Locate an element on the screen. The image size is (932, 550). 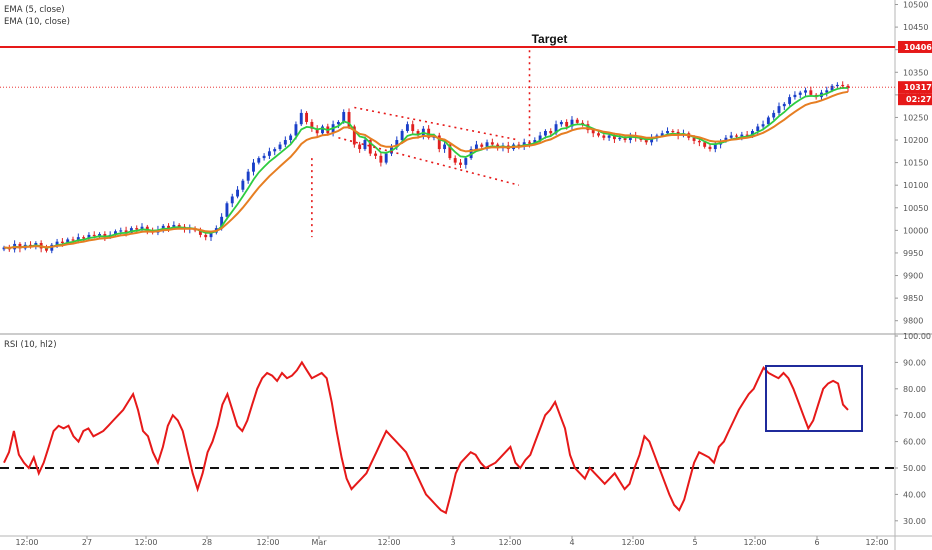
price-tick-label: 10050 is located at coordinates (915, 208).